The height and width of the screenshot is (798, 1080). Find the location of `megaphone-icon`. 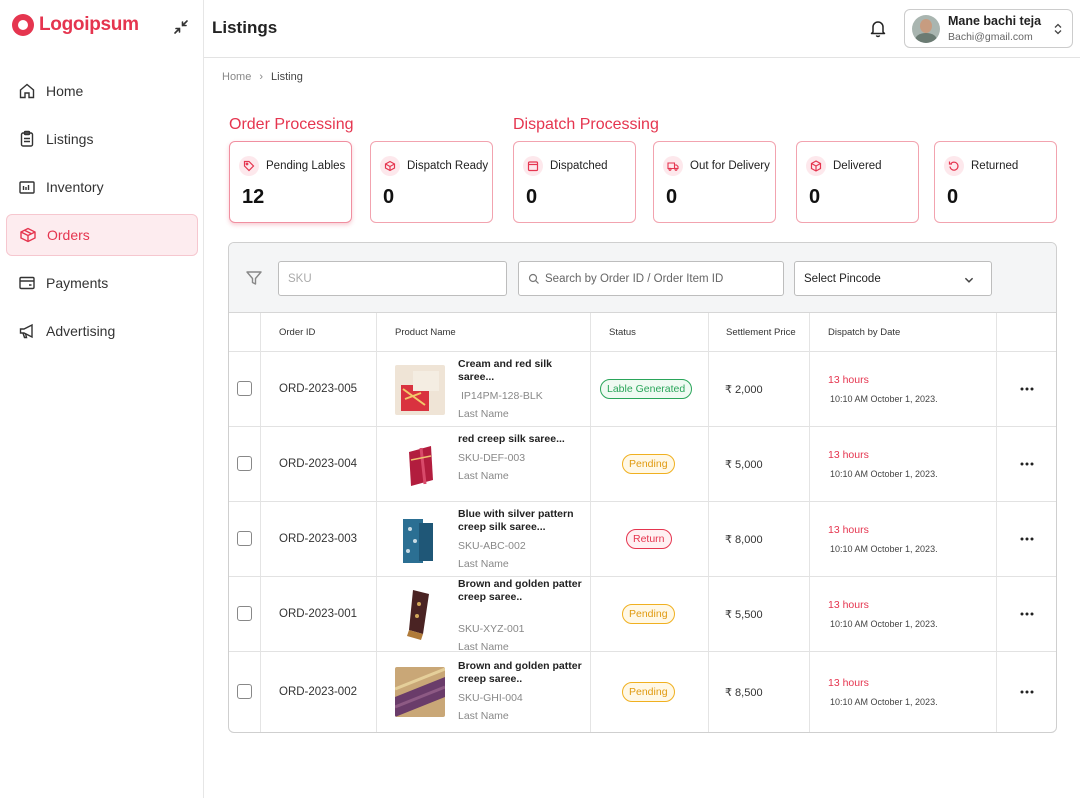

megaphone-icon is located at coordinates (26, 331).